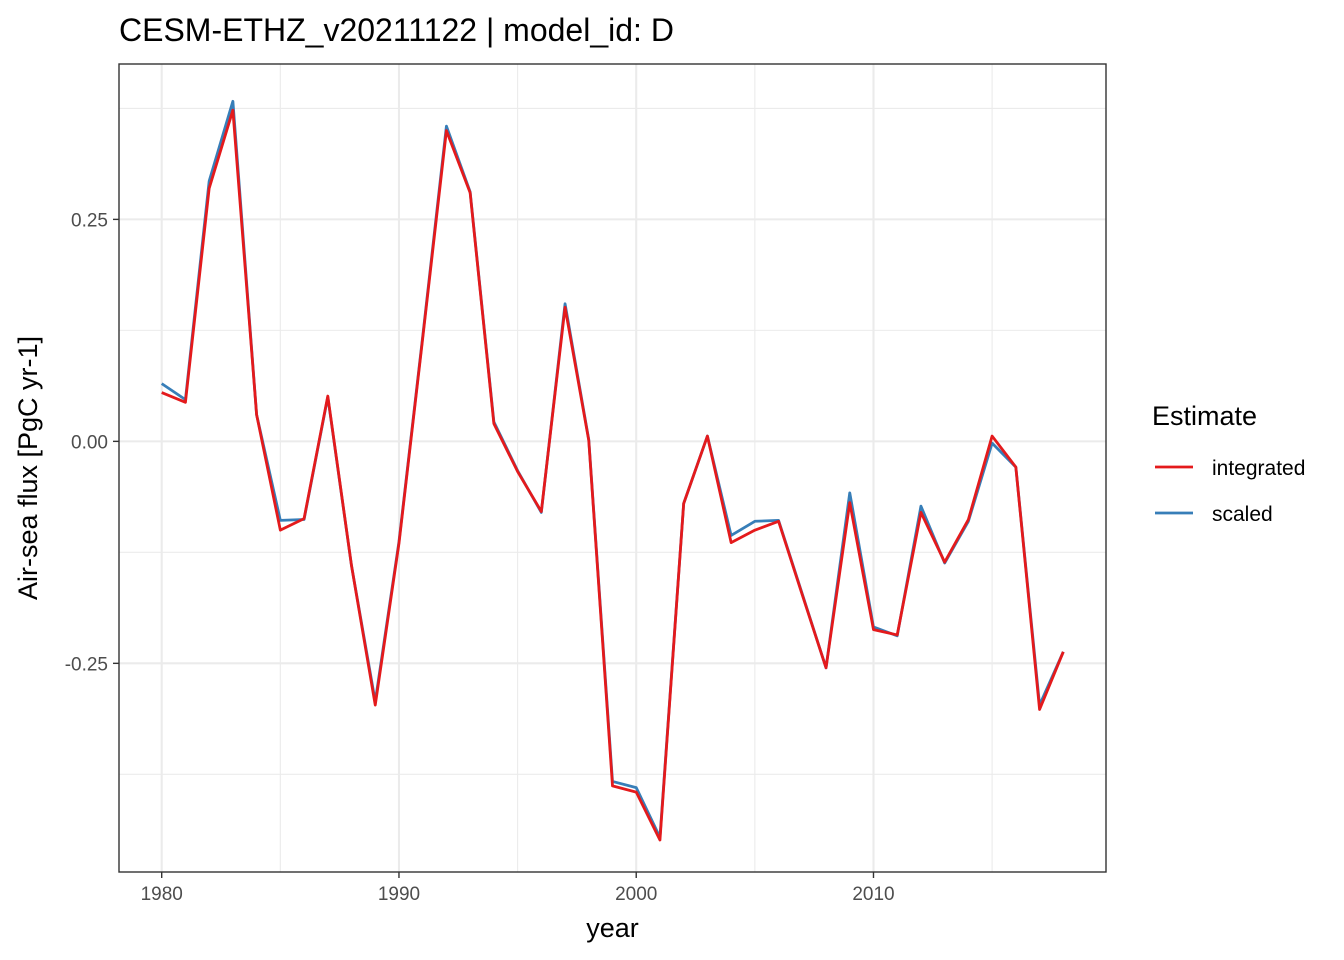 The height and width of the screenshot is (960, 1344). I want to click on legend: Estimate integrated scaled, so click(1228, 463).